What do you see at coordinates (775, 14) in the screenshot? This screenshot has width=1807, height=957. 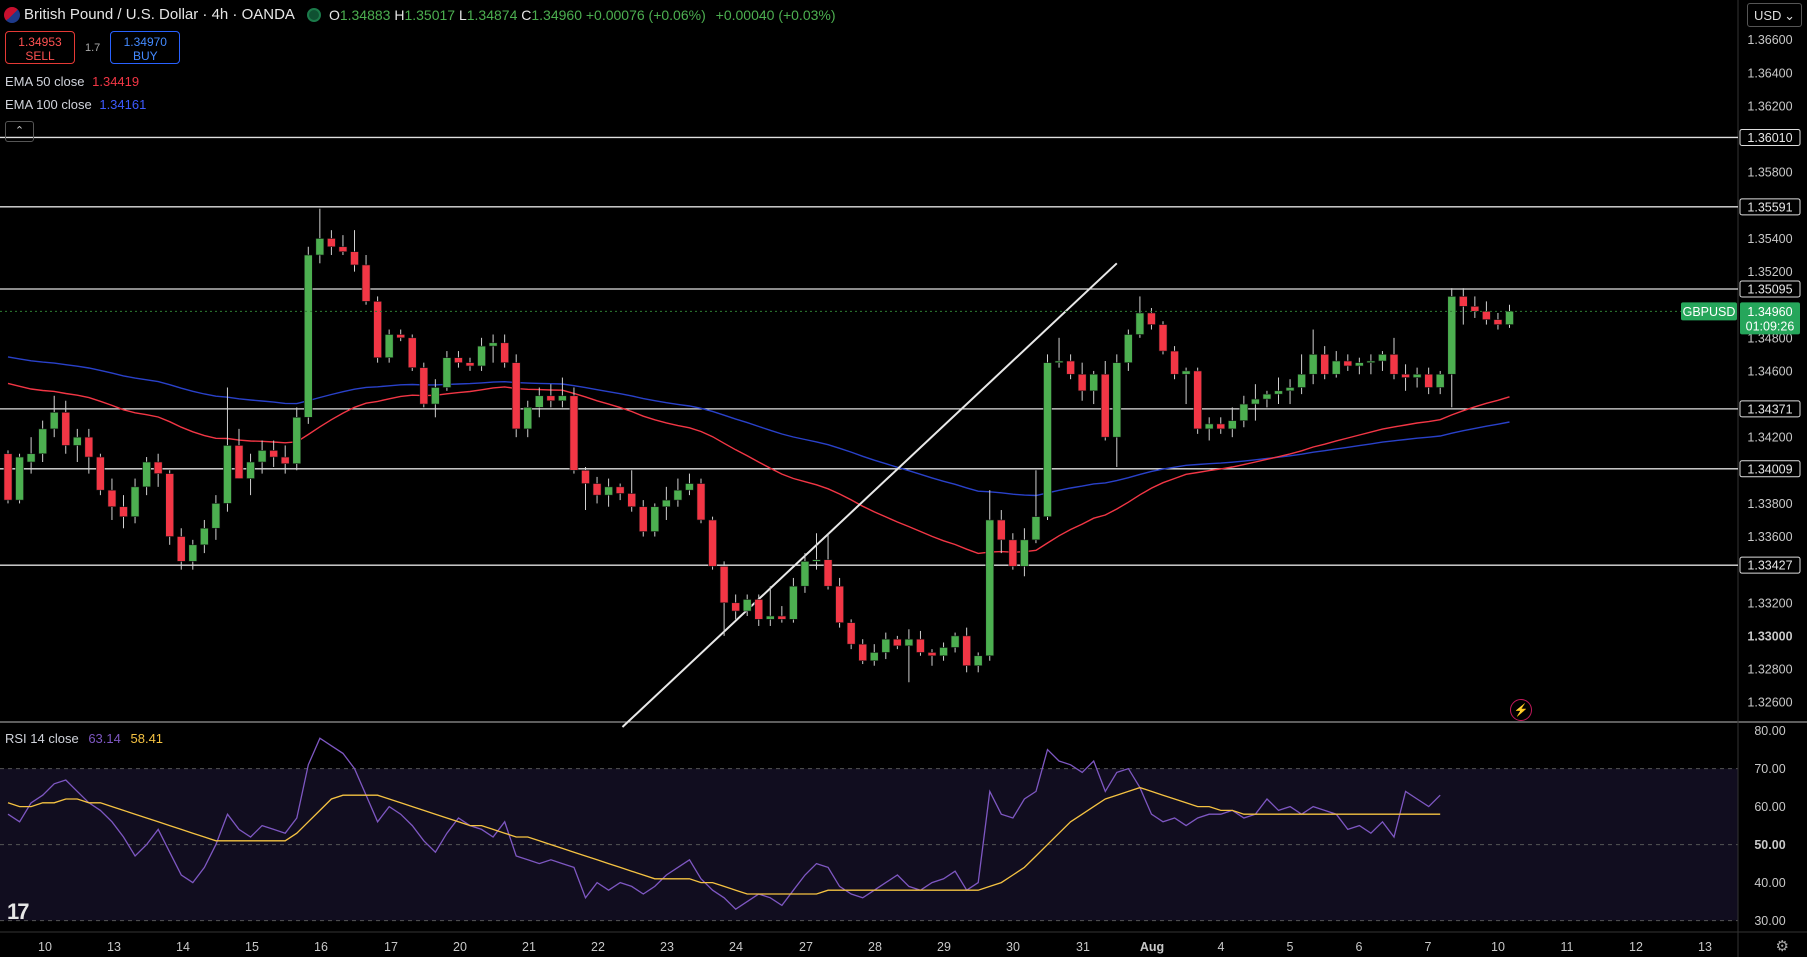 I see `change-value-2: +0.00040 (+0.03%)` at bounding box center [775, 14].